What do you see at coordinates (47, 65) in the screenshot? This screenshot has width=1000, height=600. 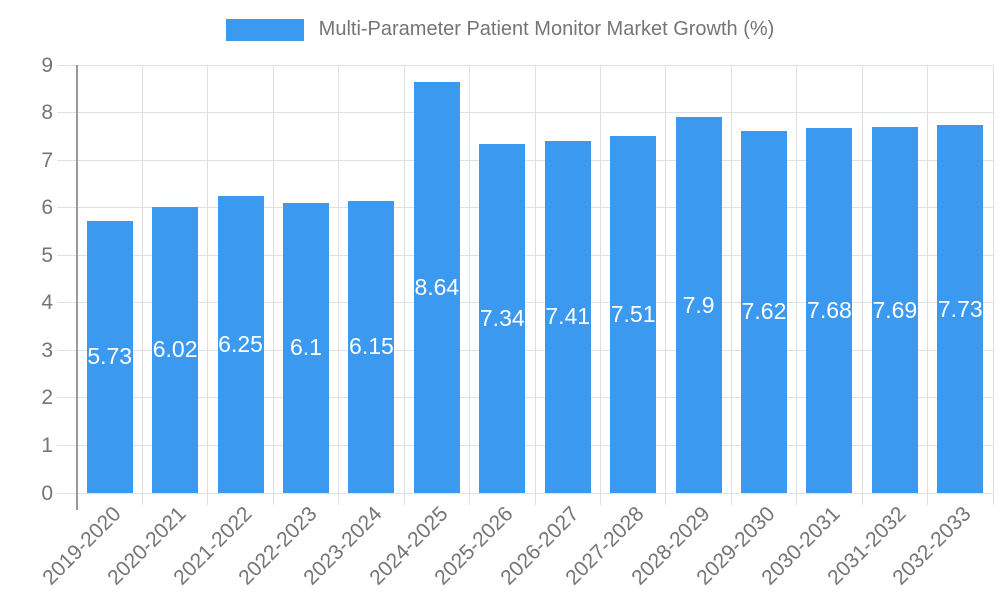 I see `y-axis-tick-label: 9` at bounding box center [47, 65].